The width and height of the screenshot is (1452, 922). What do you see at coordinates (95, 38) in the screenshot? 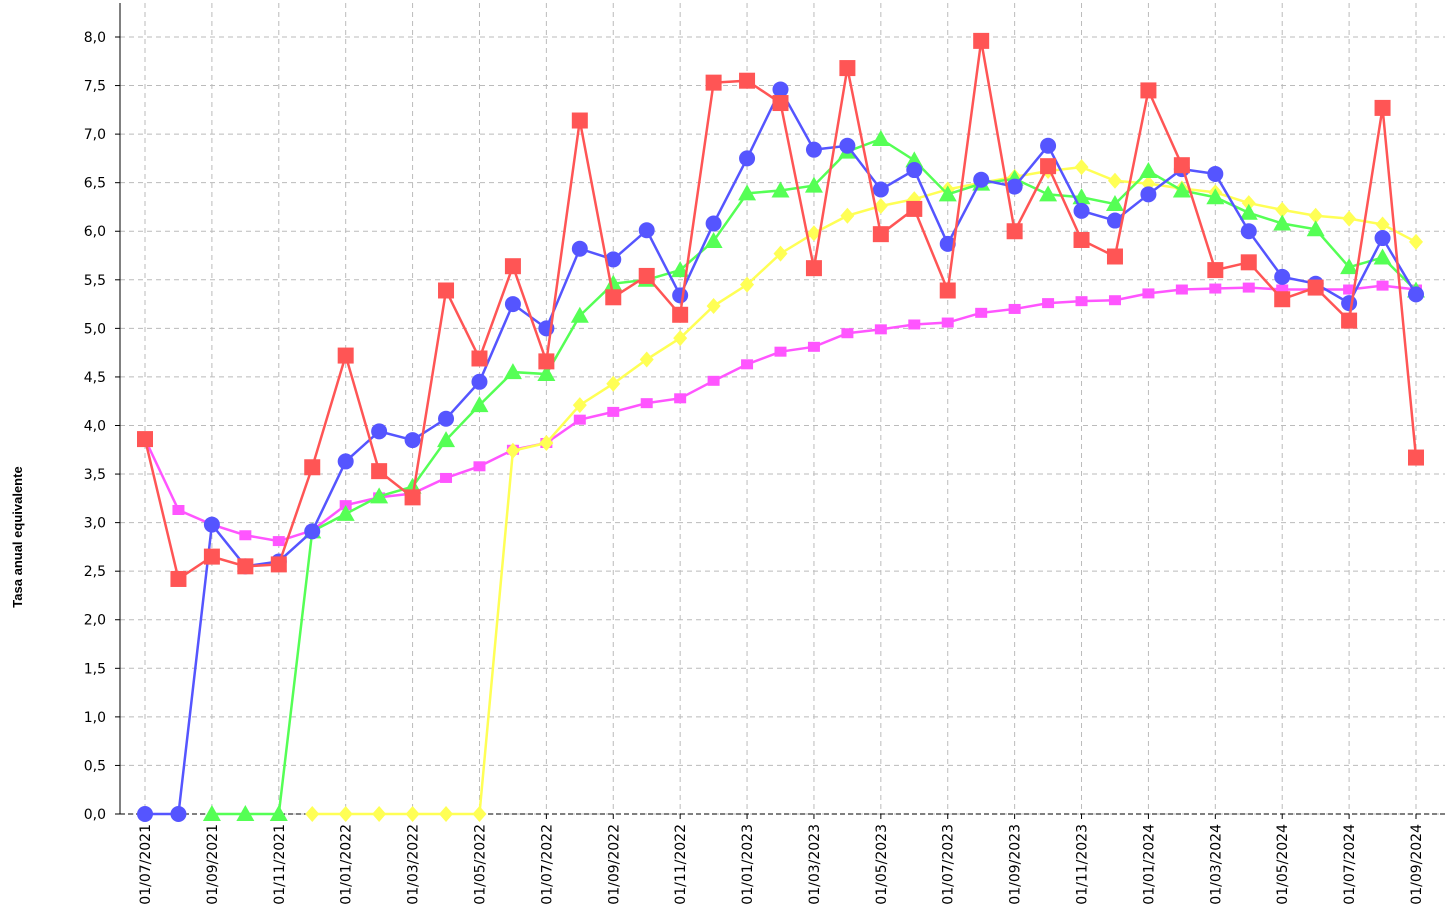
I see `y-tick-label: 8,0` at bounding box center [95, 38].